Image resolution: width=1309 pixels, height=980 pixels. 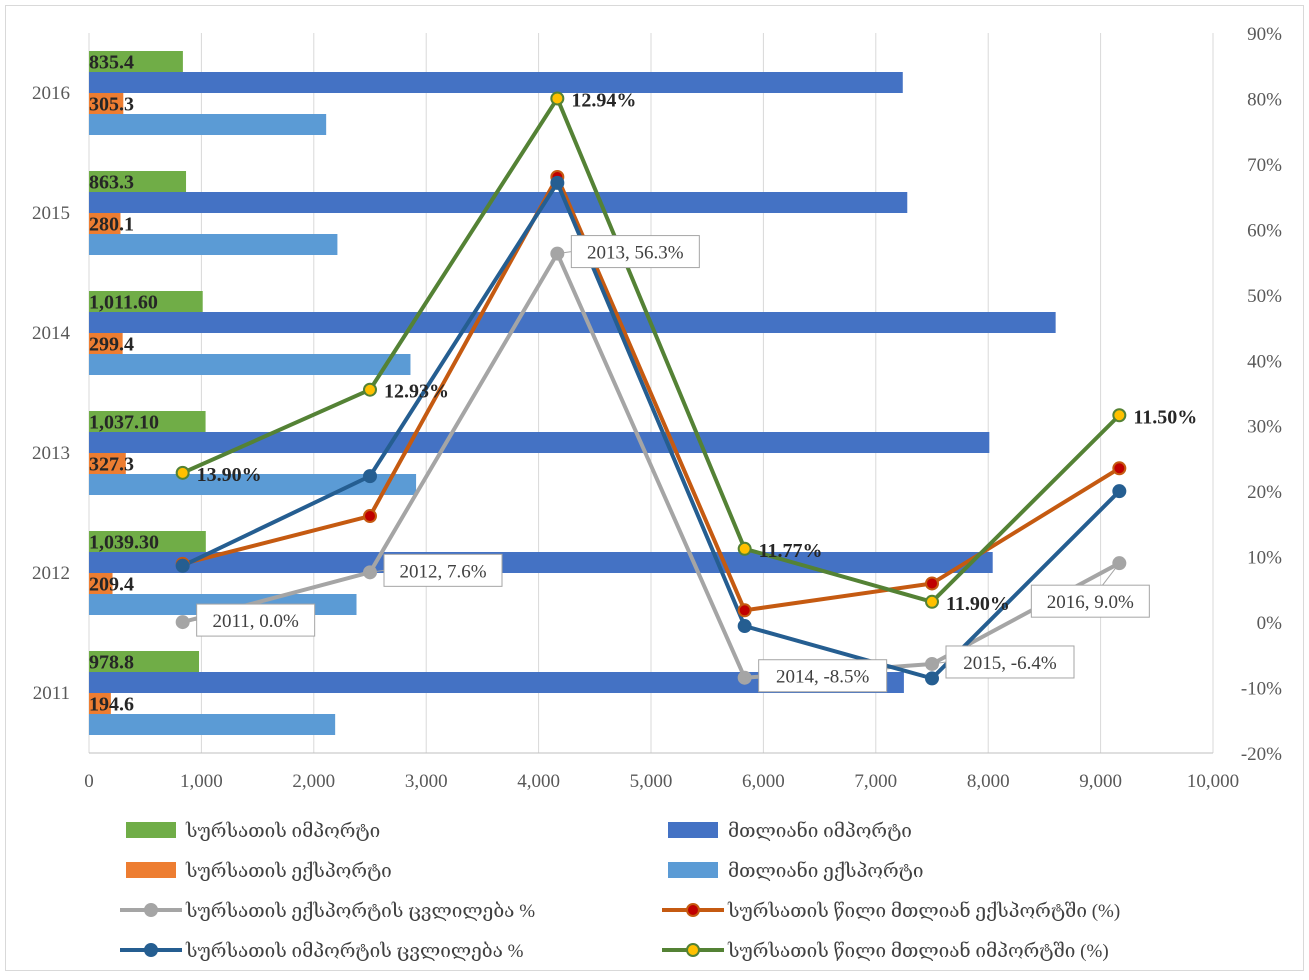 What do you see at coordinates (51, 93) in the screenshot?
I see `year-label: 2016` at bounding box center [51, 93].